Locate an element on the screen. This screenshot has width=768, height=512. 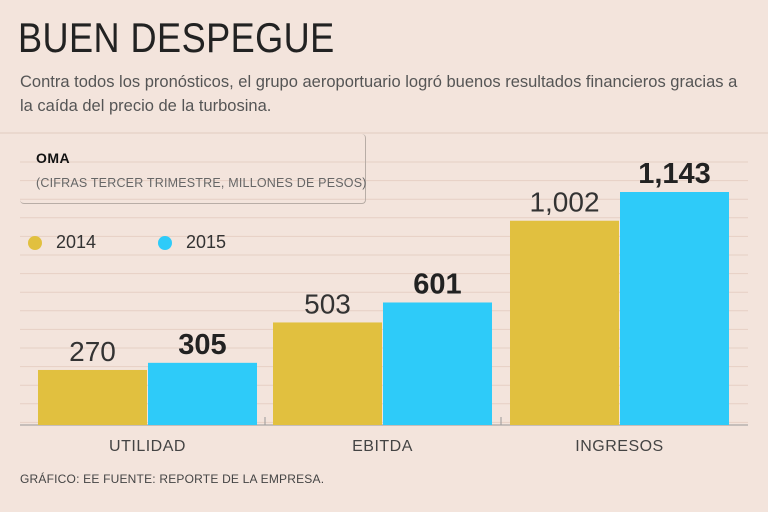
bar-ingresos-2014 is located at coordinates (564, 322).